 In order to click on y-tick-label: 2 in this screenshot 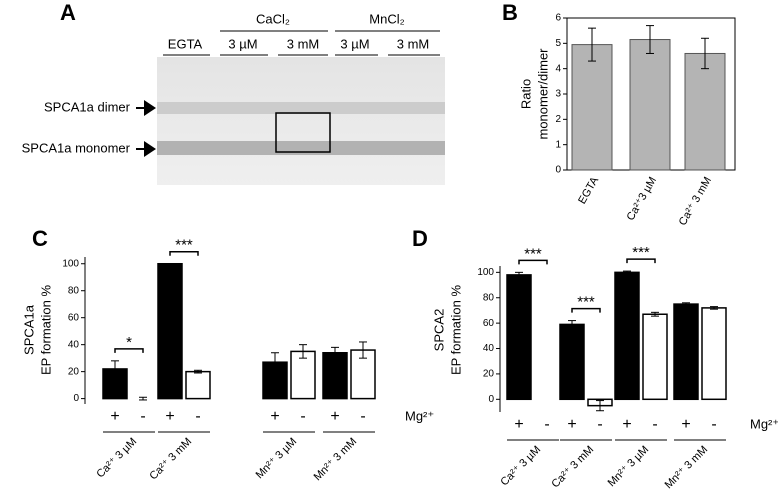, I will do `click(558, 119)`.